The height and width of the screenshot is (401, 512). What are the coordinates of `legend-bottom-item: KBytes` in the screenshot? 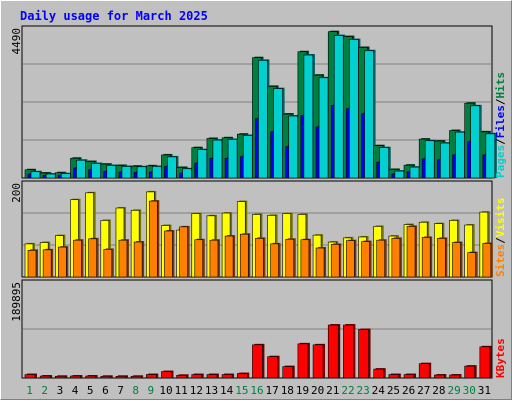 It's located at (500, 358).